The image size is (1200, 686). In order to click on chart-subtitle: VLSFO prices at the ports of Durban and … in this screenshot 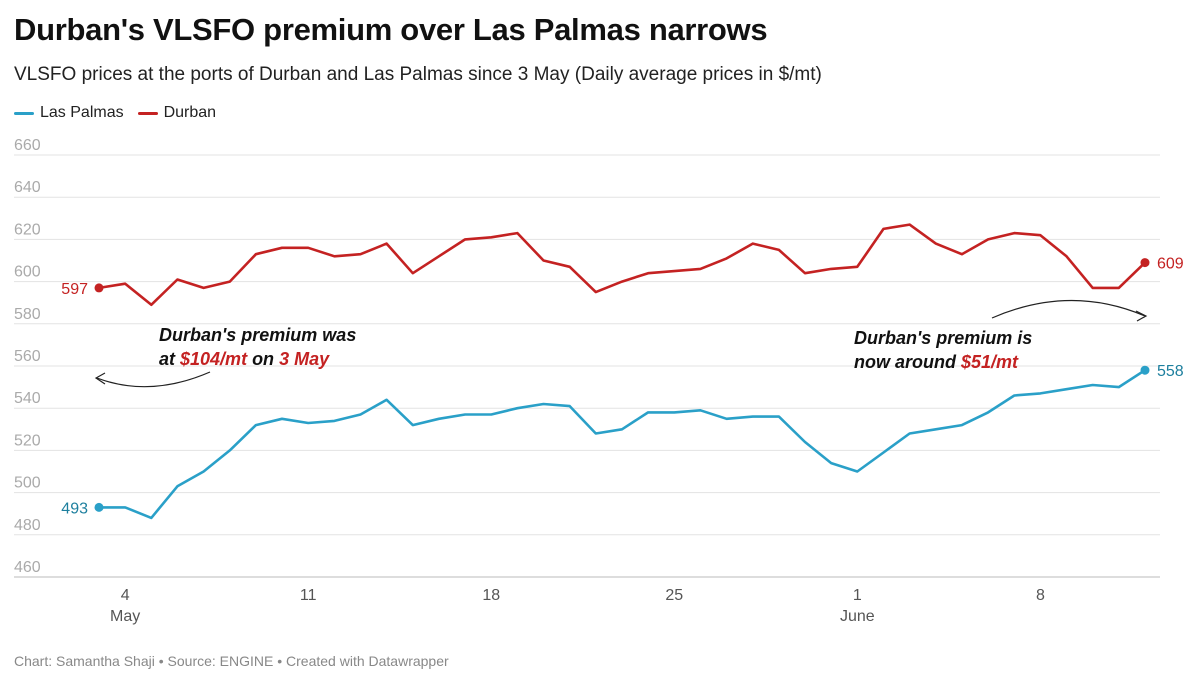, I will do `click(418, 74)`.